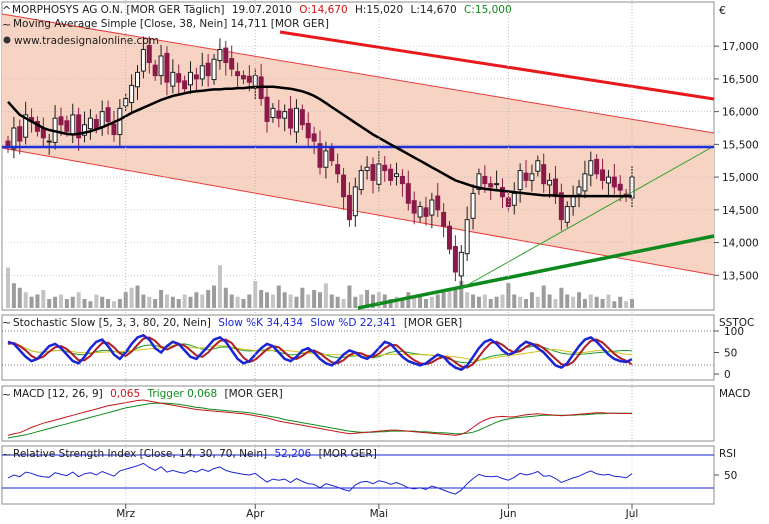  I want to click on header-date: 19.07.2010, so click(262, 10).